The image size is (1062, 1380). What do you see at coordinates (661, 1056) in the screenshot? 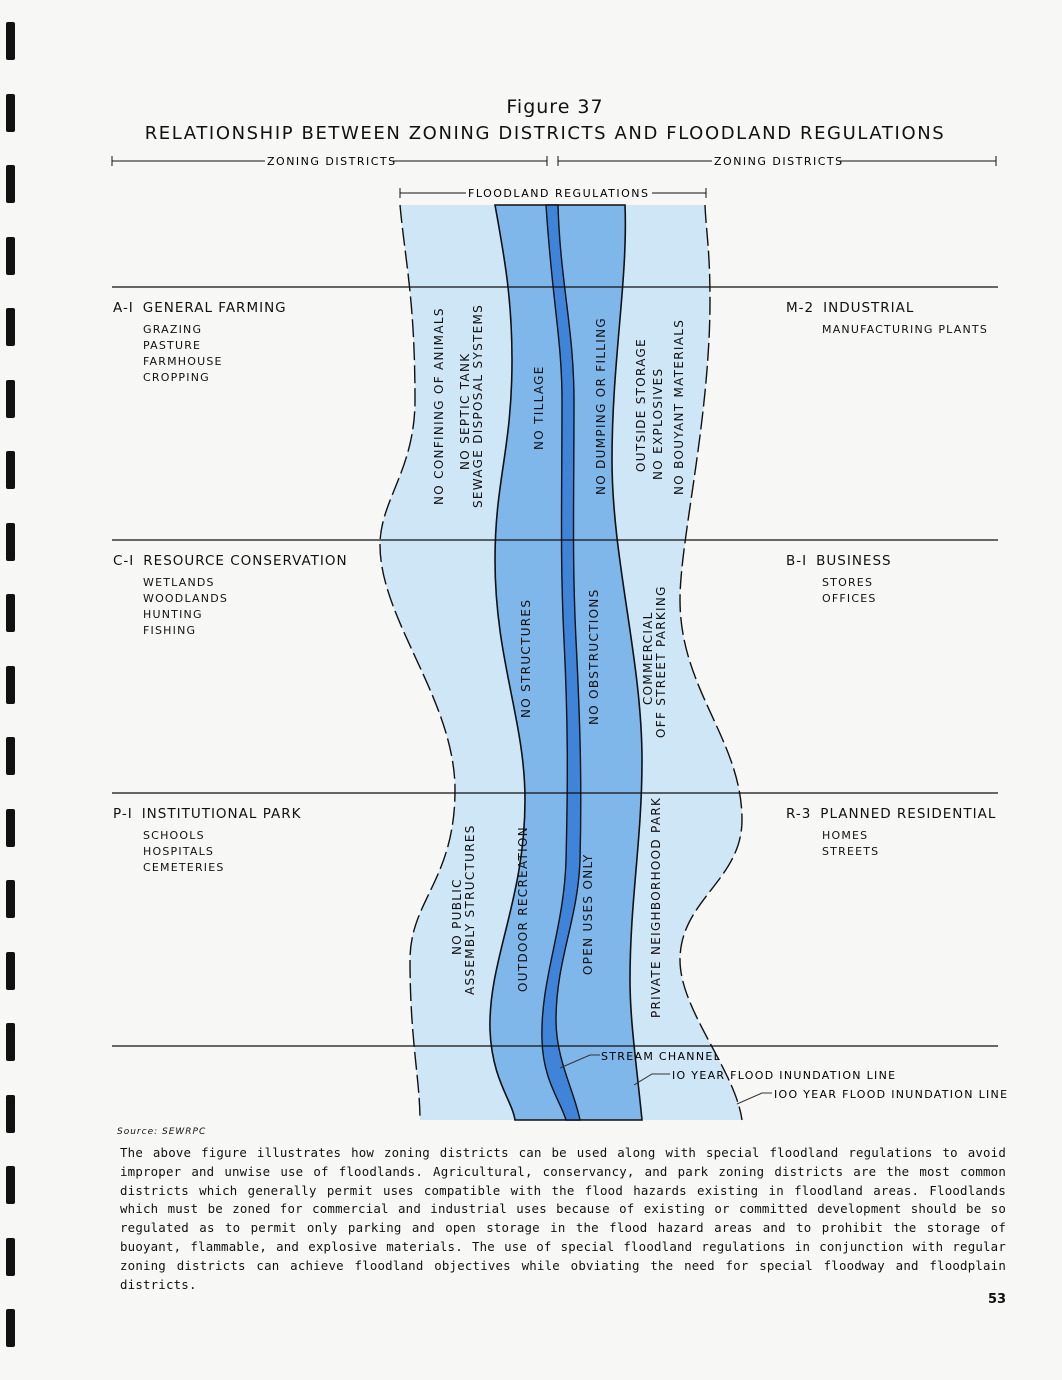
I see `legend-stream-channel: STREAM CHANNEL` at bounding box center [661, 1056].